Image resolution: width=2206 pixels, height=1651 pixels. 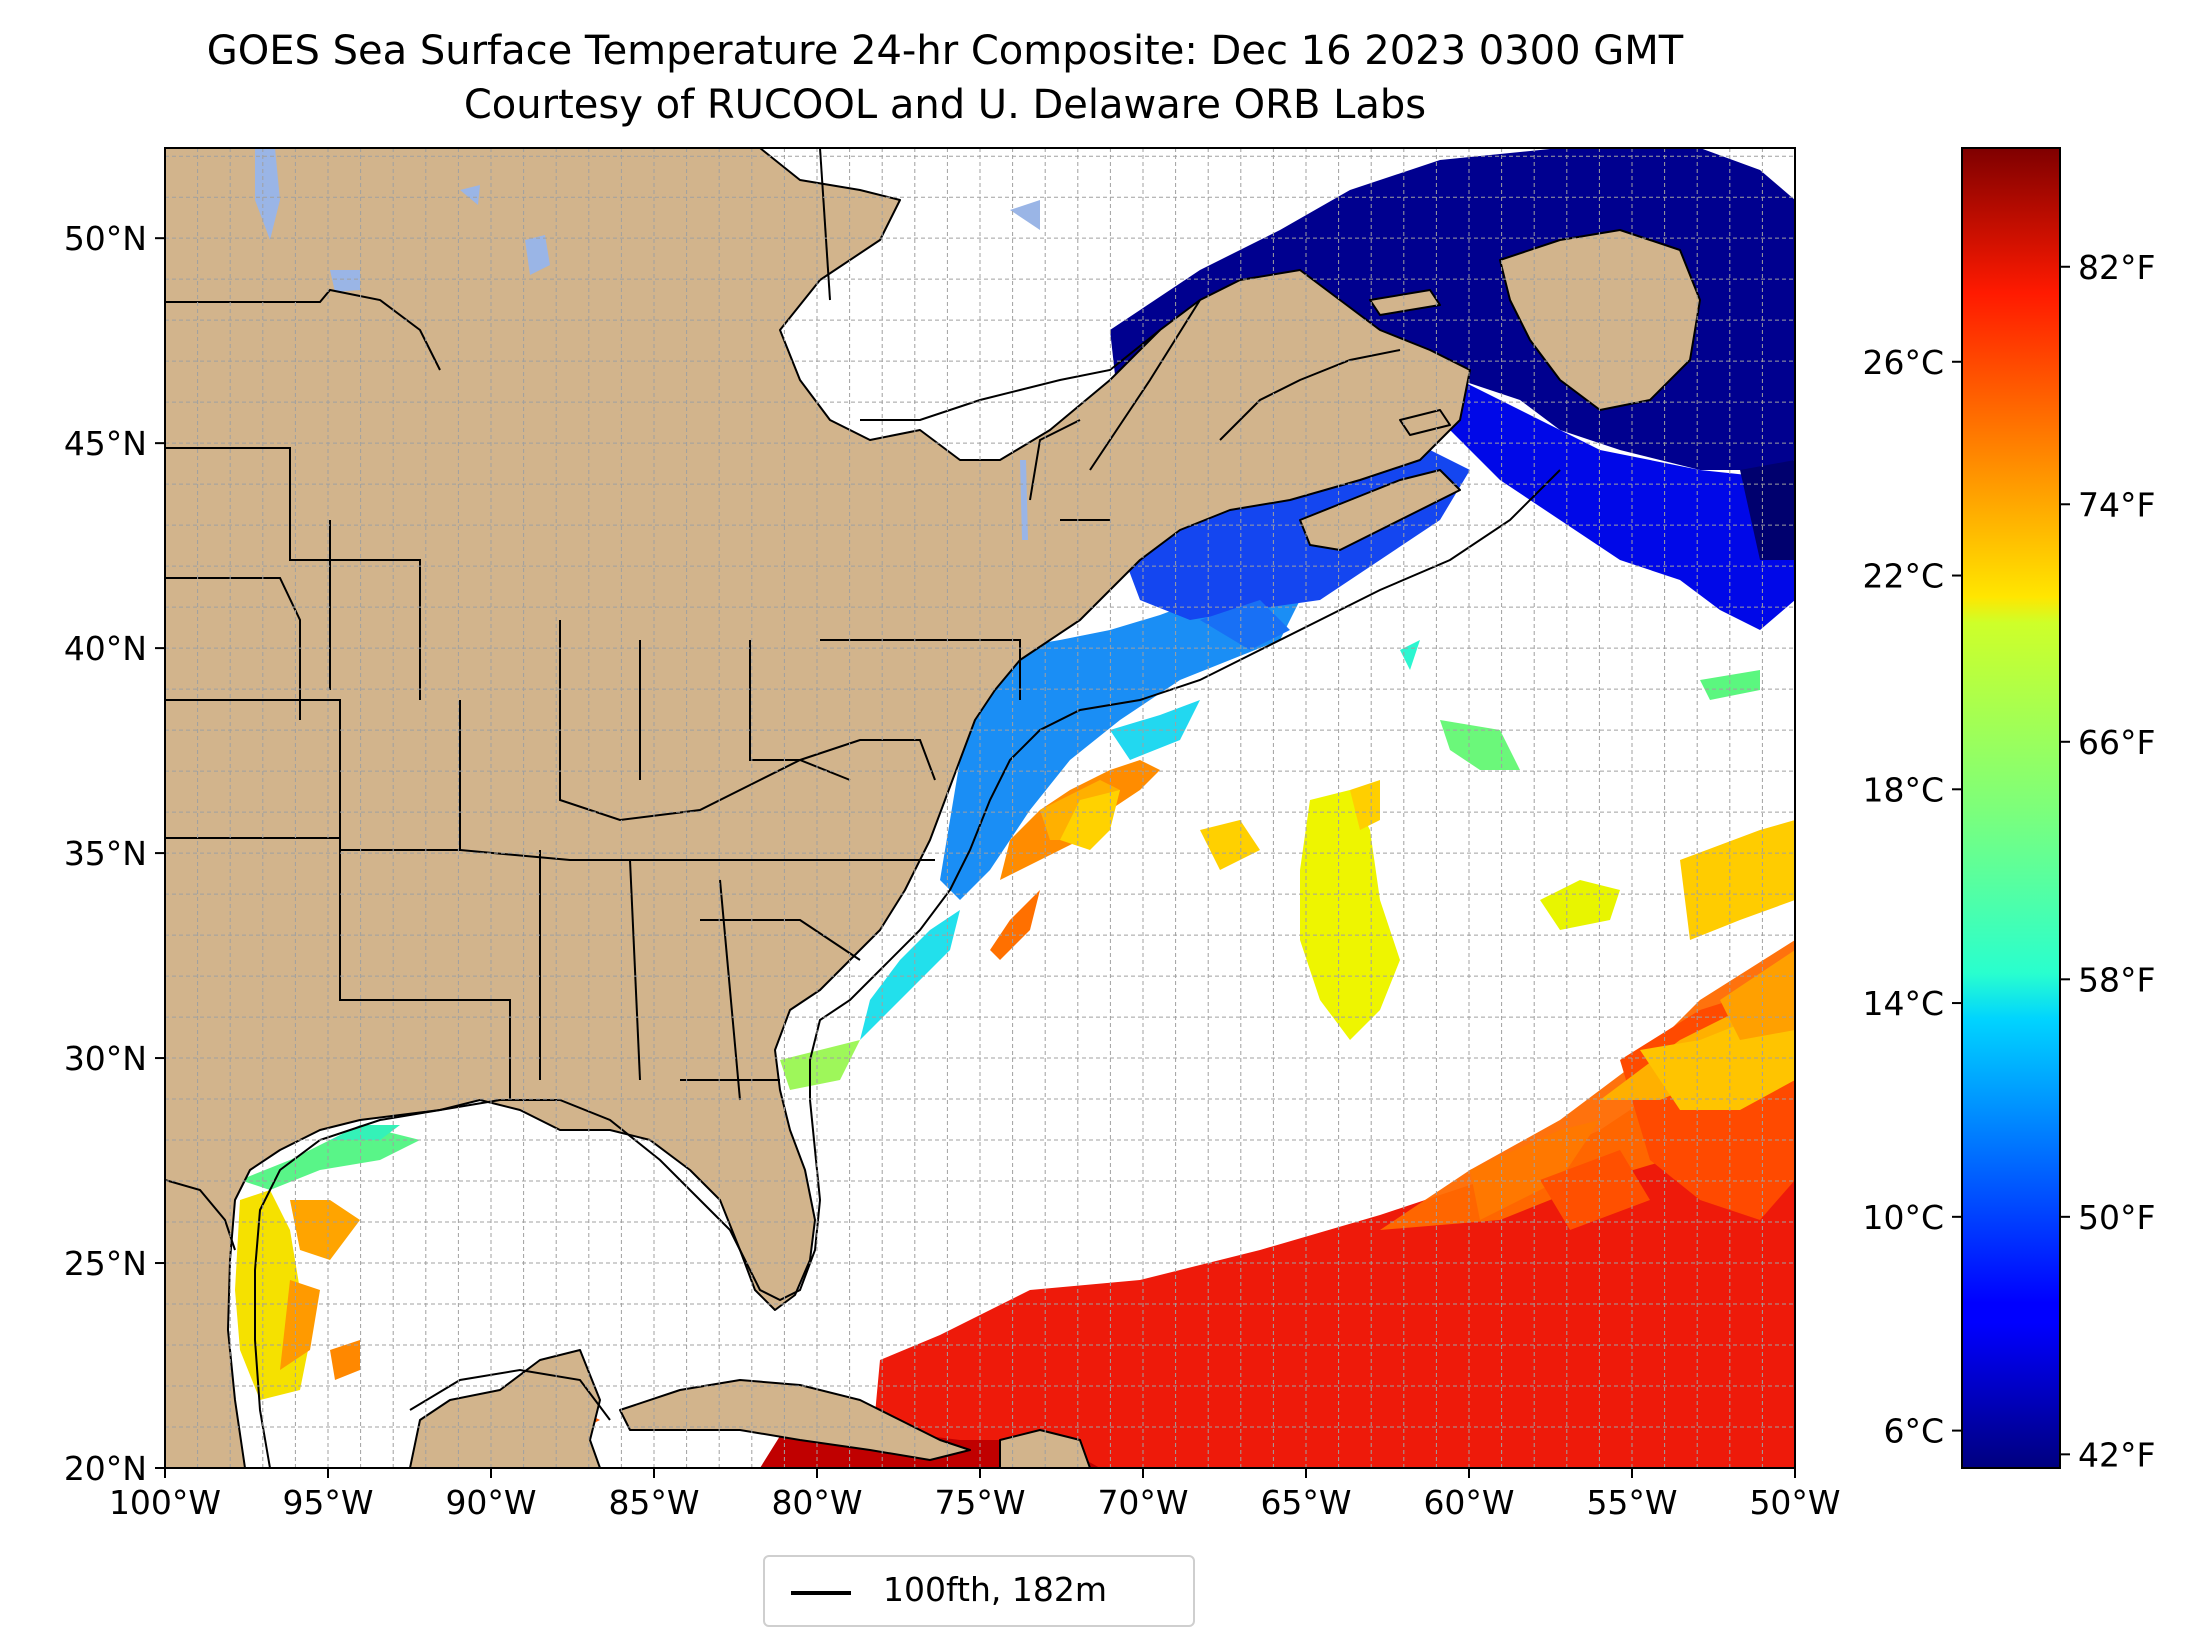 I want to click on lon-tick-label: 80°W, so click(x=816, y=1502).